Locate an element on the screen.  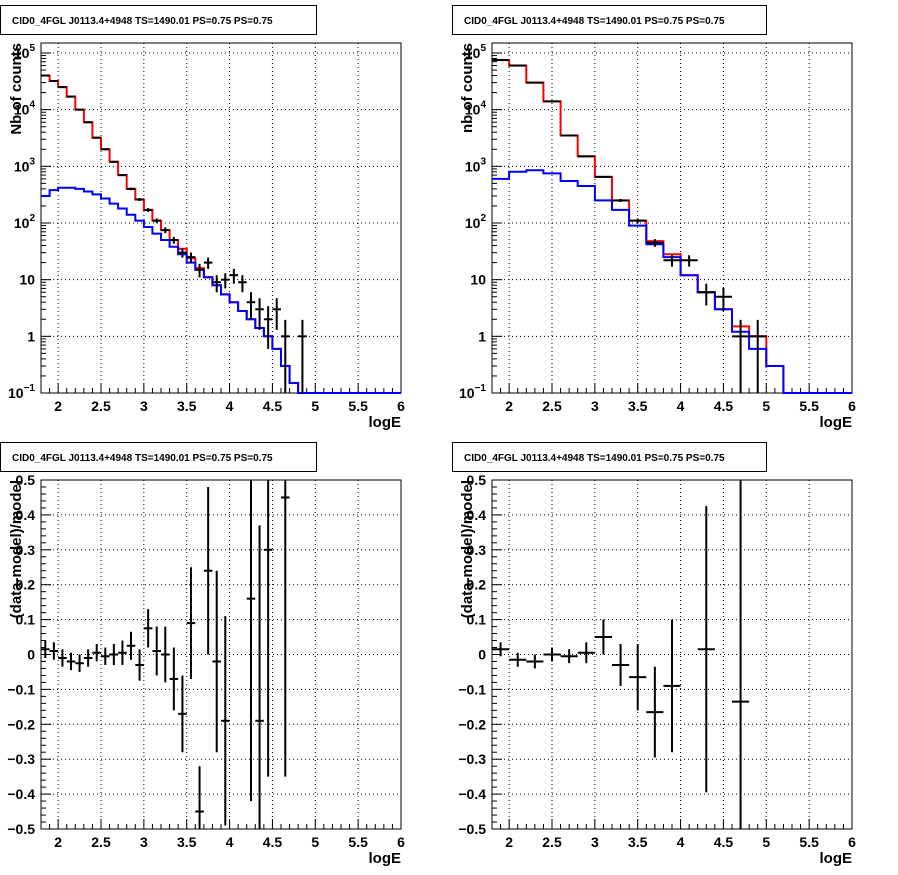
y-tick-label: −0.5 is located at coordinates (472, 829).